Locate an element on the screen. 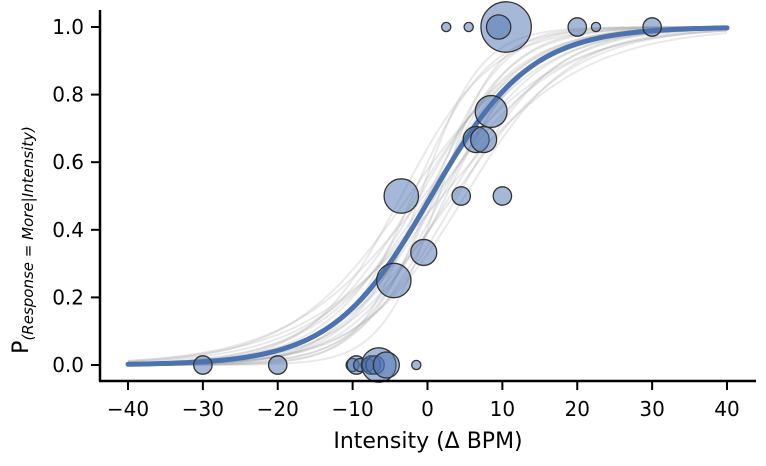  y-tick-label: 0.2 is located at coordinates (68, 297).